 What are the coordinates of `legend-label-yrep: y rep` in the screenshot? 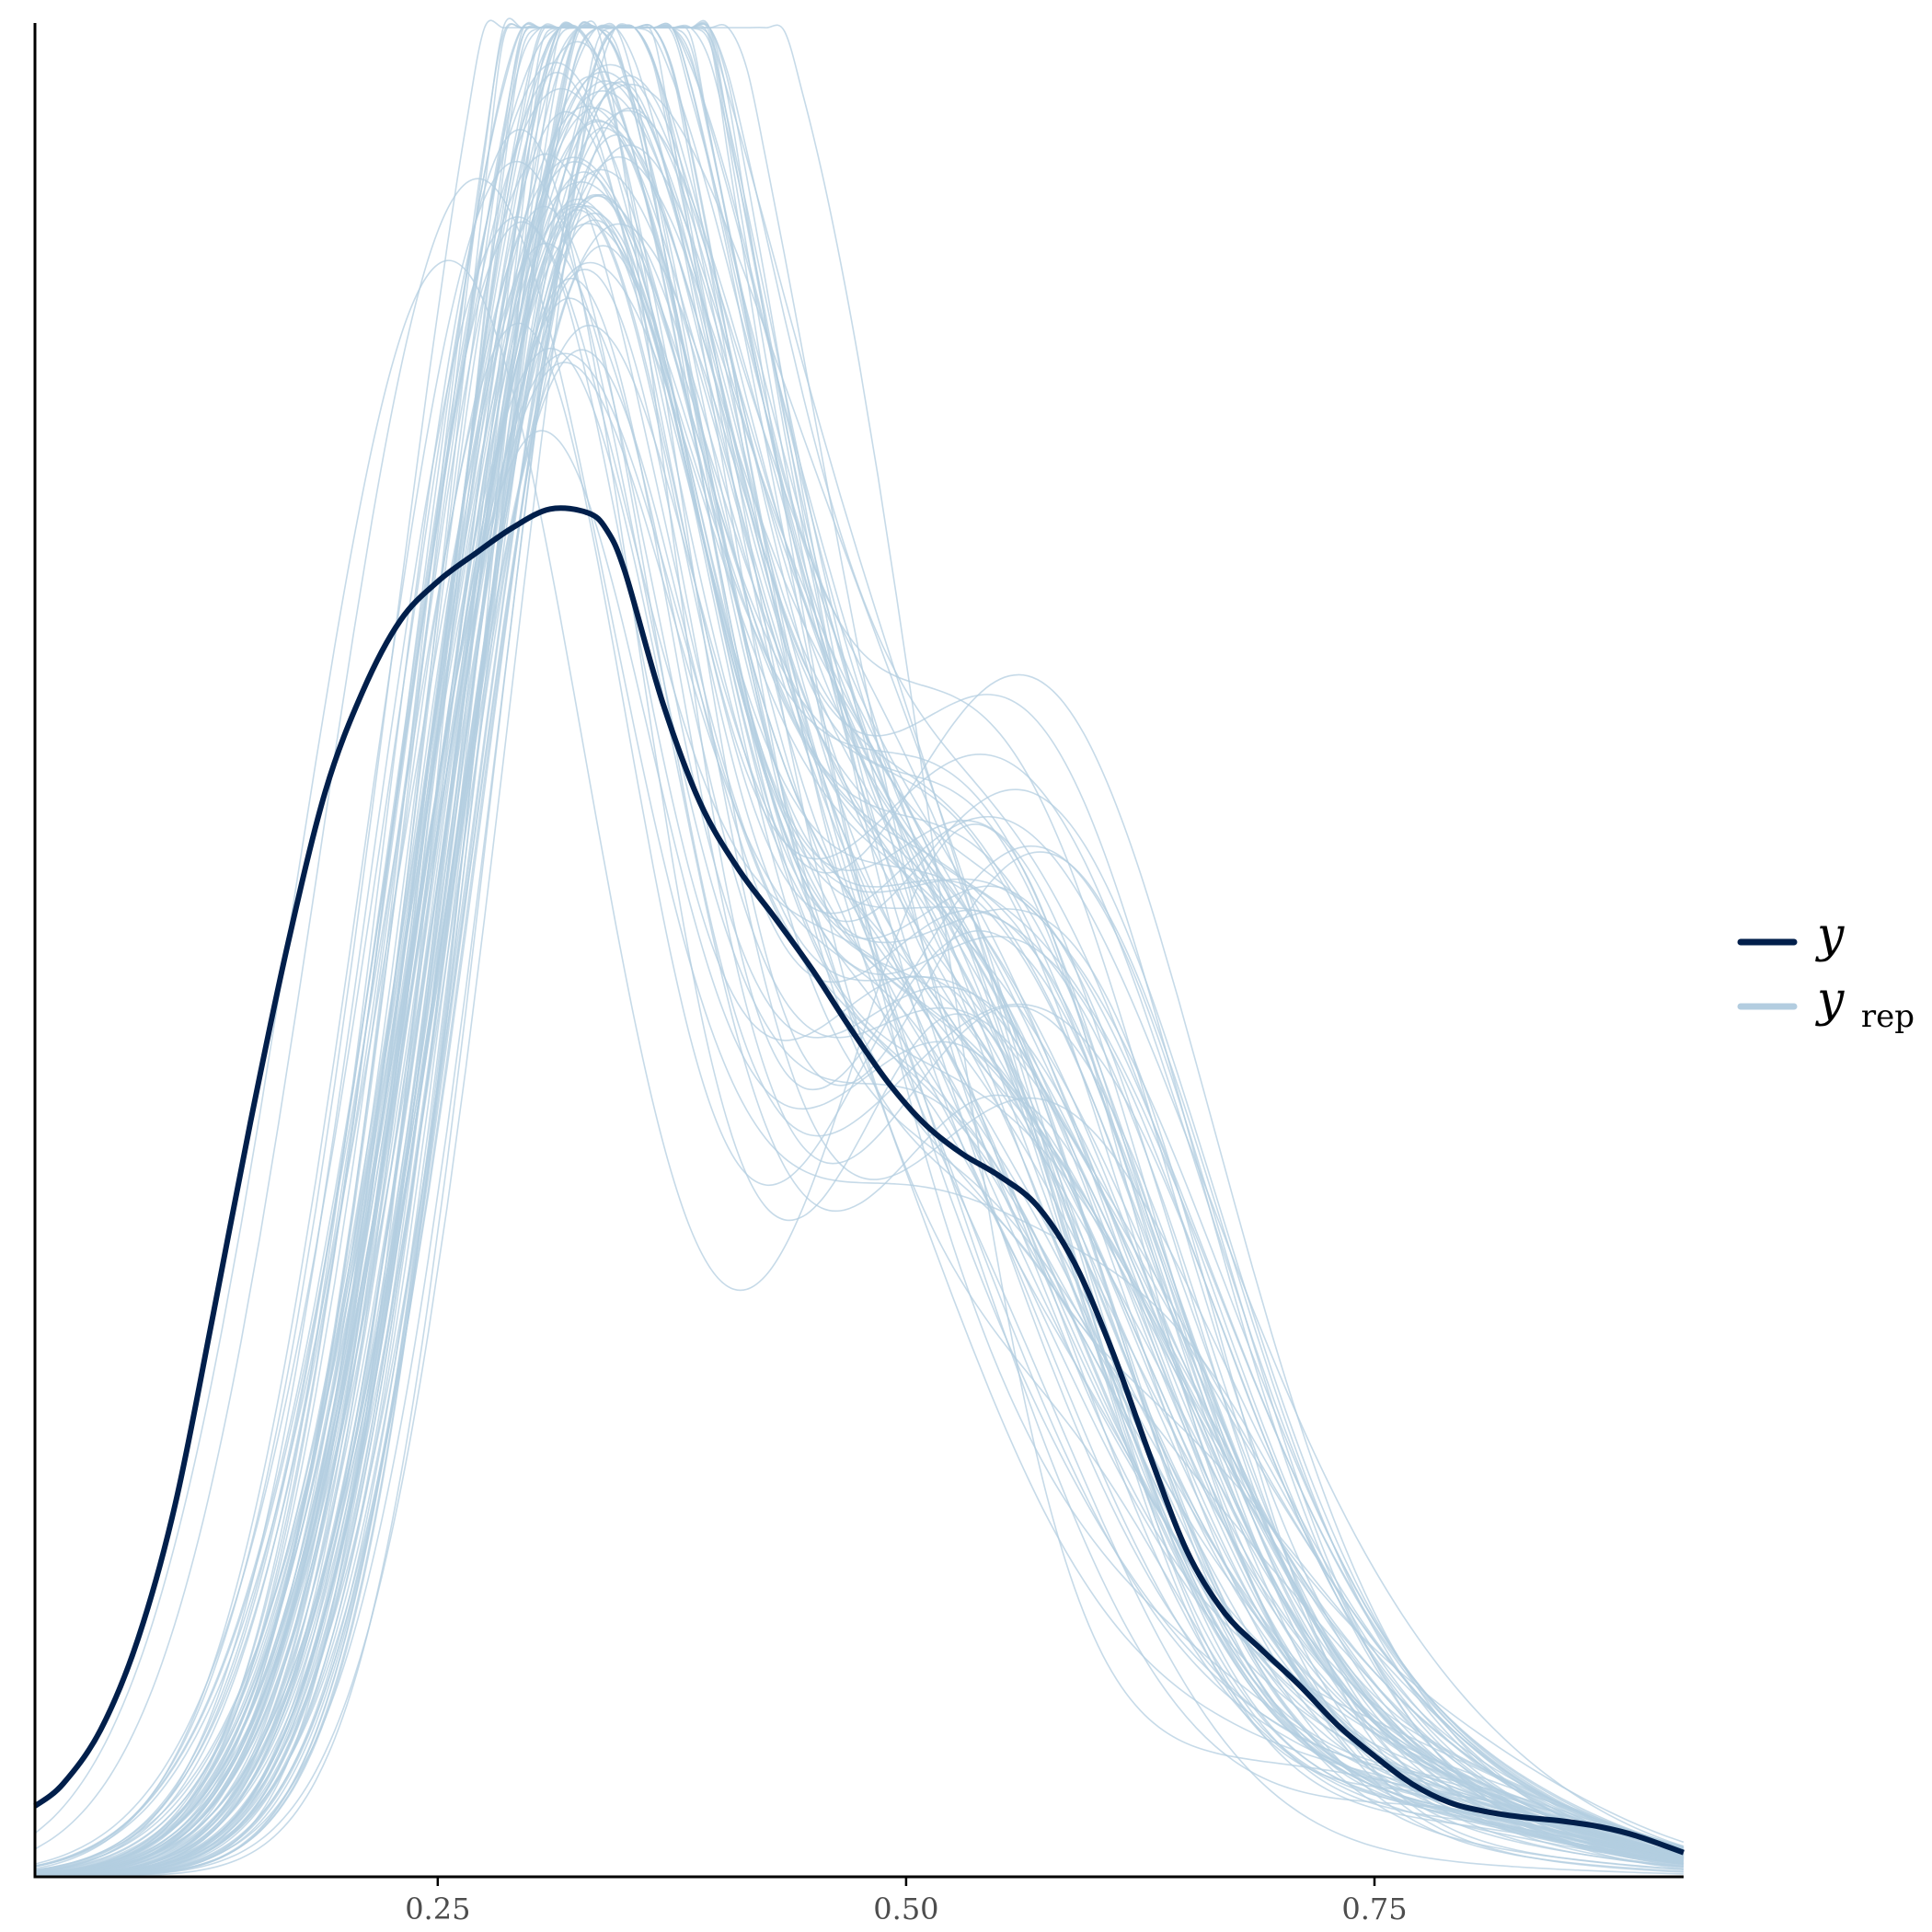 It's located at (1865, 1003).